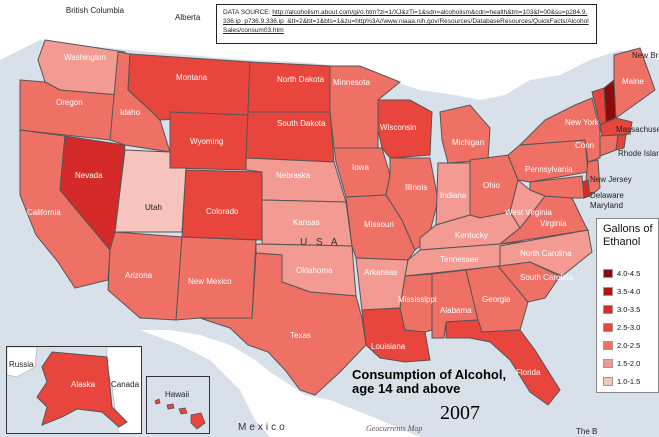 This screenshot has width=659, height=437. I want to click on label-utah: Utah, so click(153, 207).